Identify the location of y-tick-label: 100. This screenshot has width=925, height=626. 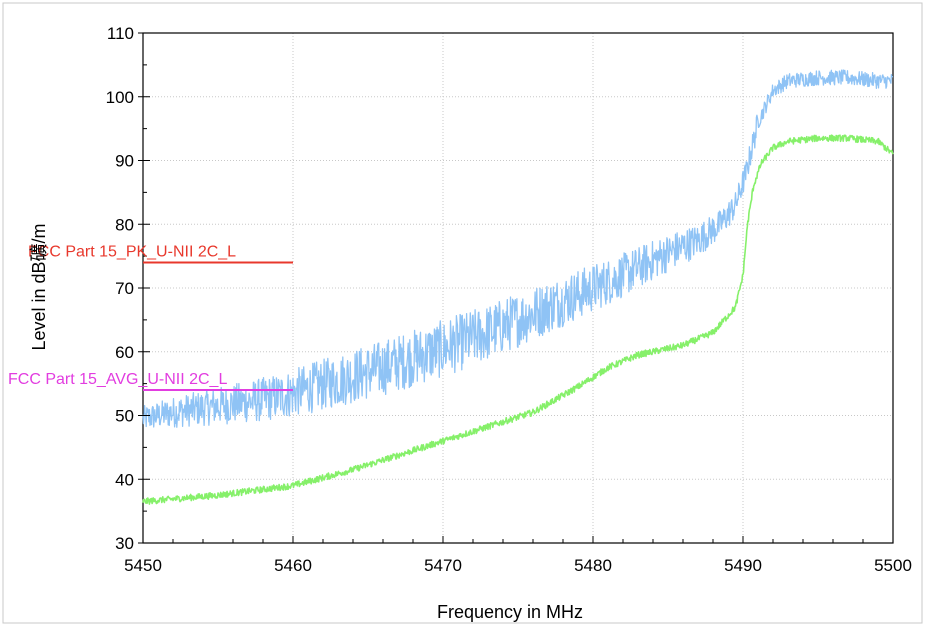
(120, 97).